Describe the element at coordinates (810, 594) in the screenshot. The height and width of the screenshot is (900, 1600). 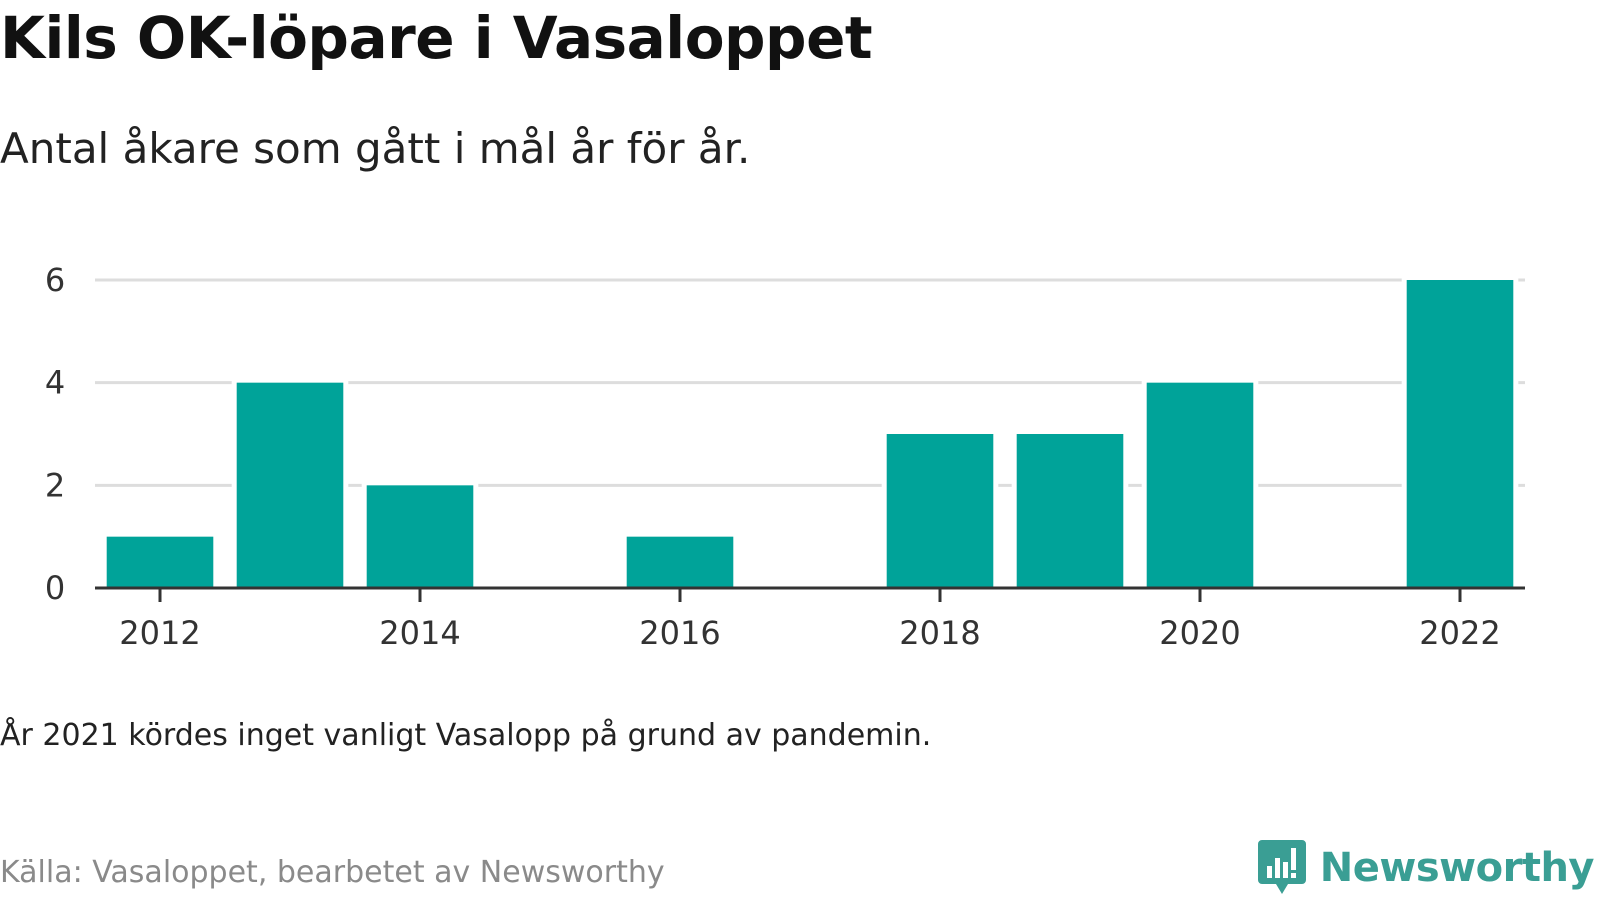
I see `x-axis` at that location.